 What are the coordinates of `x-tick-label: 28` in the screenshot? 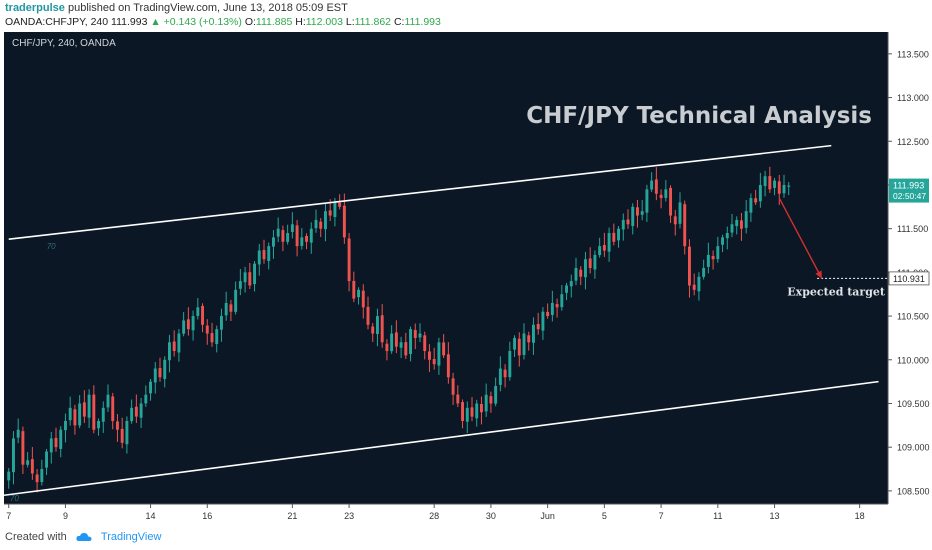 It's located at (434, 516).